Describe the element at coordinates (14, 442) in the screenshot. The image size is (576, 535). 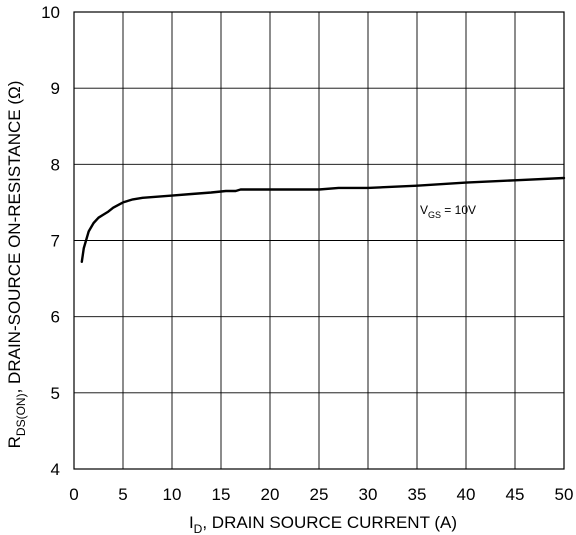
I see `y-axis-label-main: R` at that location.